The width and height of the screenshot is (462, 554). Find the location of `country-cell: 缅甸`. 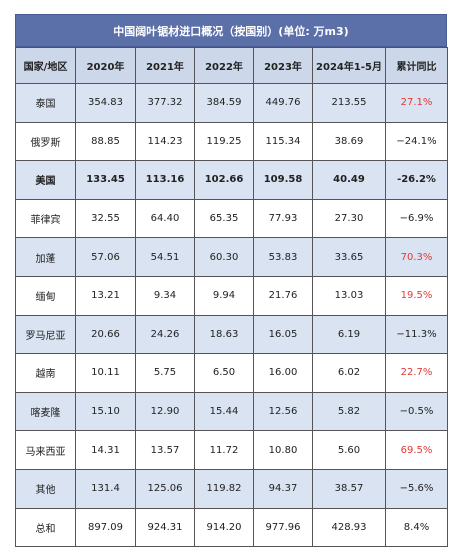

country-cell: 缅甸 is located at coordinates (45, 295).